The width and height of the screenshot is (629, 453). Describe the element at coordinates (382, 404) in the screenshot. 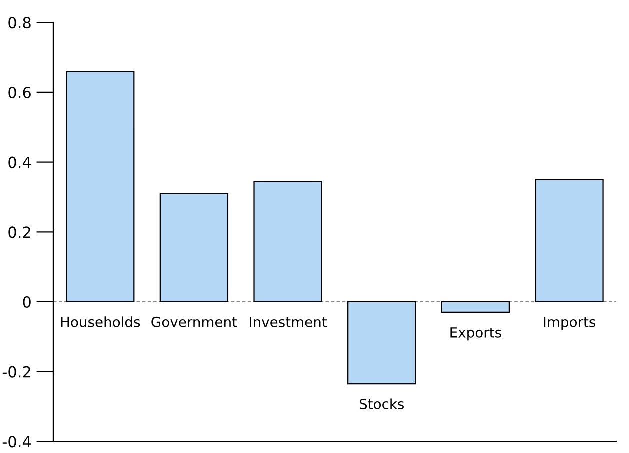

I see `x-tick-label: Stocks` at that location.